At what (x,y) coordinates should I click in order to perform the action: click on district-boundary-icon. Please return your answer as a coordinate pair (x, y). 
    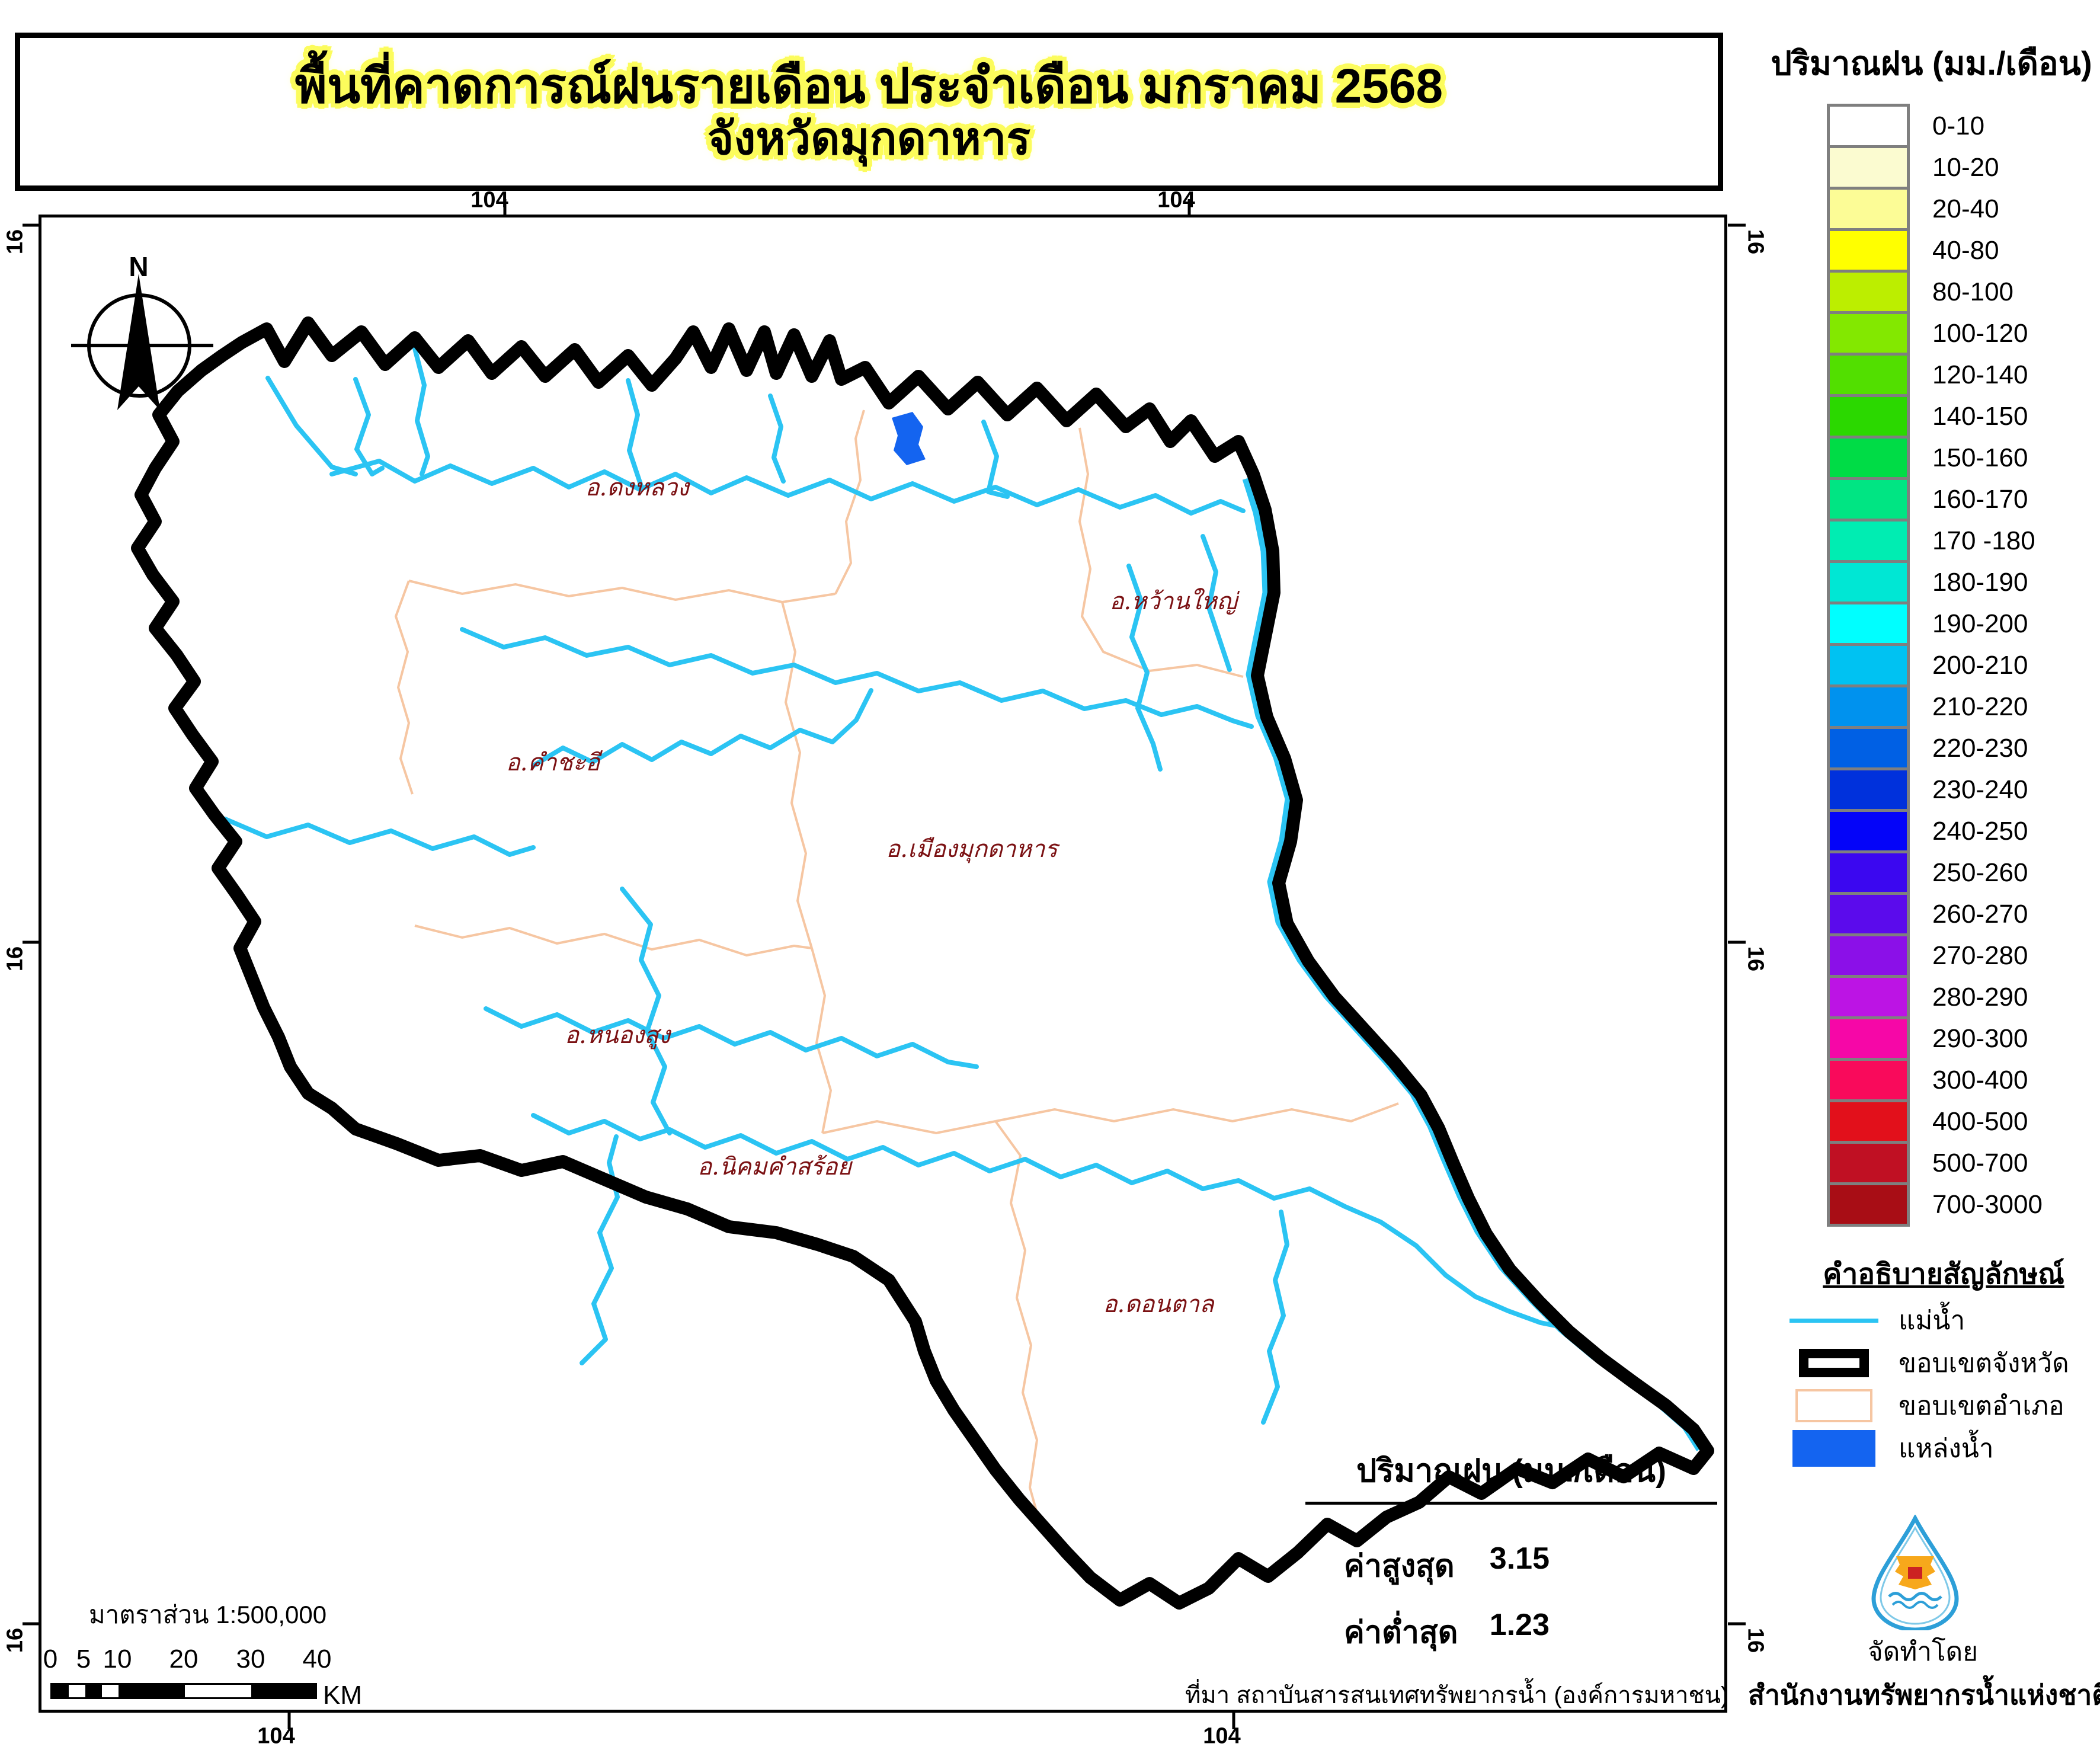
    Looking at the image, I should click on (1833, 1405).